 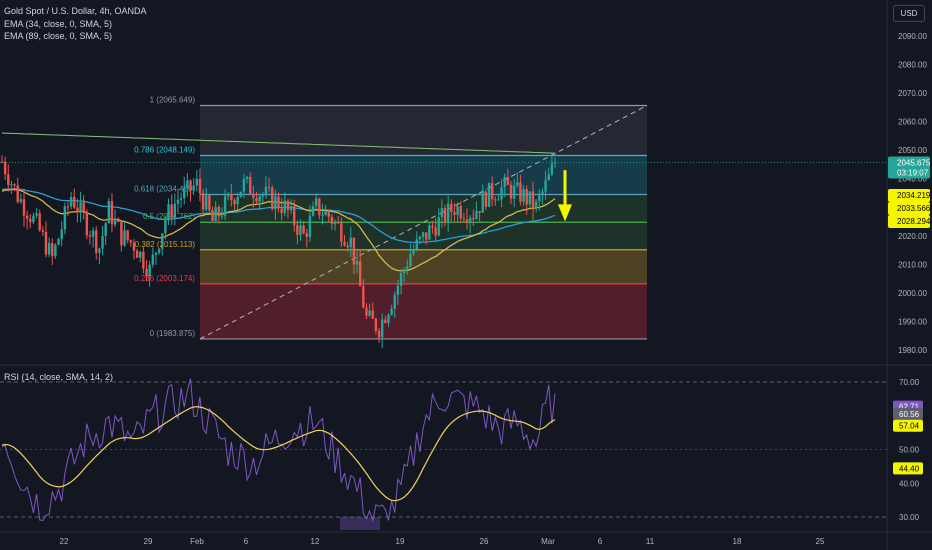 What do you see at coordinates (909, 483) in the screenshot?
I see `rsi-tick-label: 40.00` at bounding box center [909, 483].